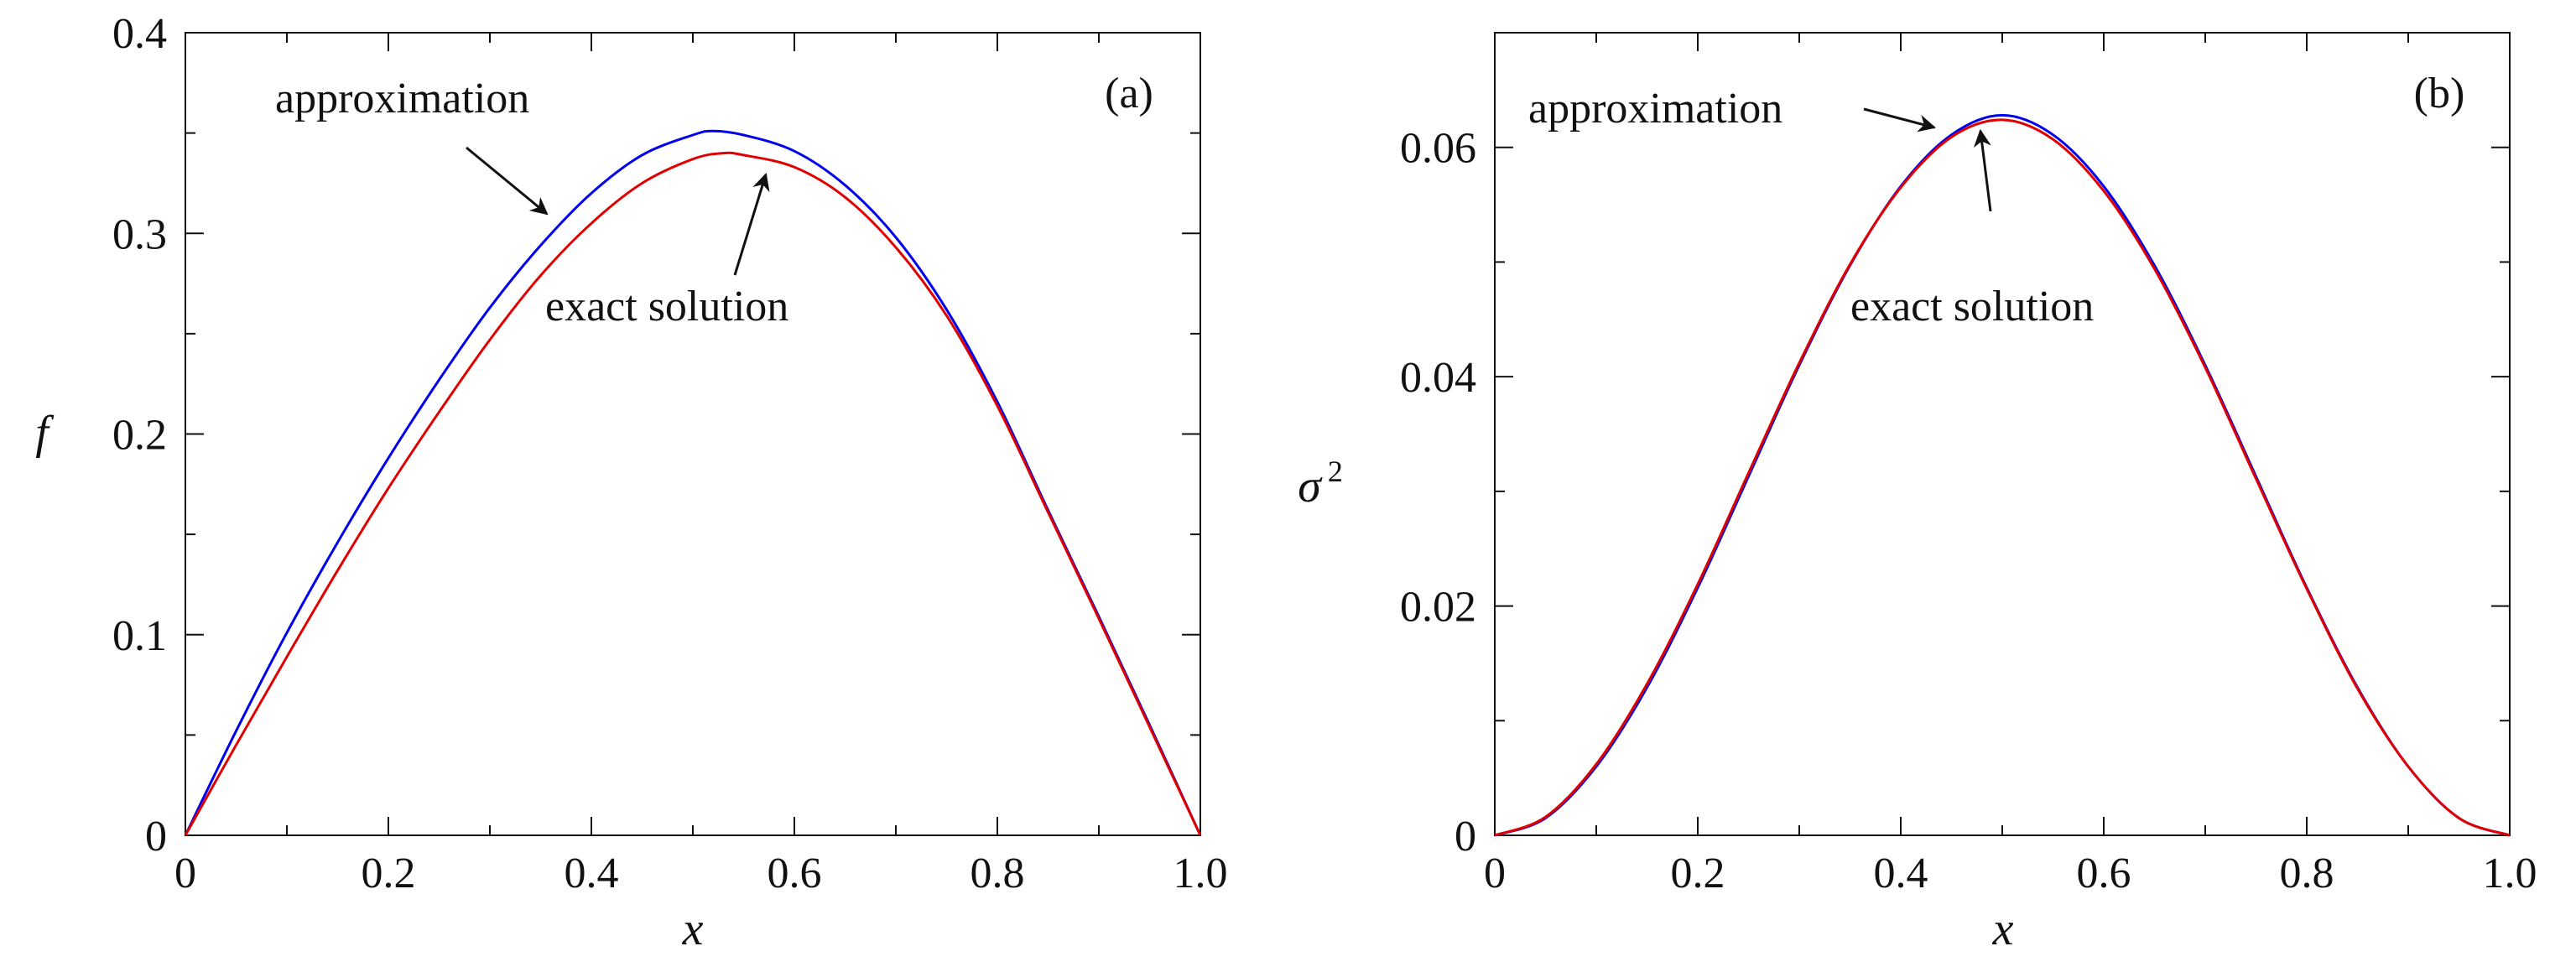 The height and width of the screenshot is (967, 2576). What do you see at coordinates (389, 873) in the screenshot?
I see `x-tick-label-a: 0.2` at bounding box center [389, 873].